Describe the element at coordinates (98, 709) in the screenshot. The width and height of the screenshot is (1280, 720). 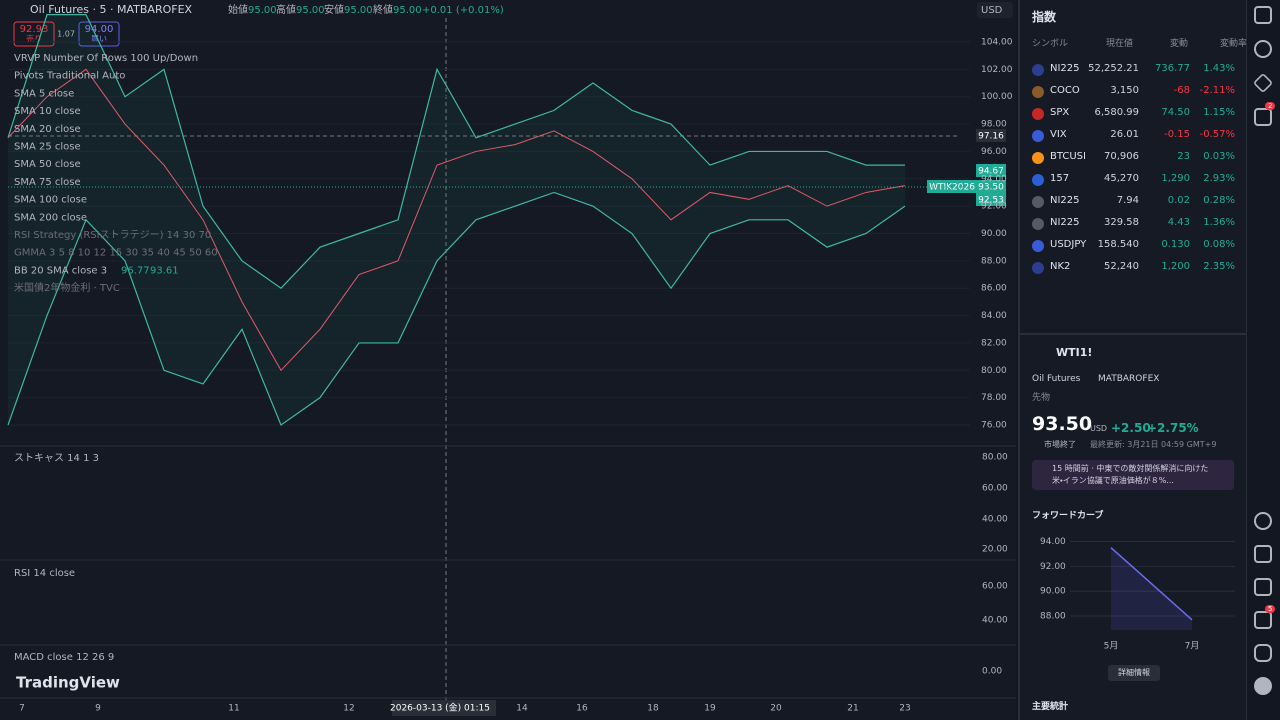
I see `time-tick: 9` at that location.